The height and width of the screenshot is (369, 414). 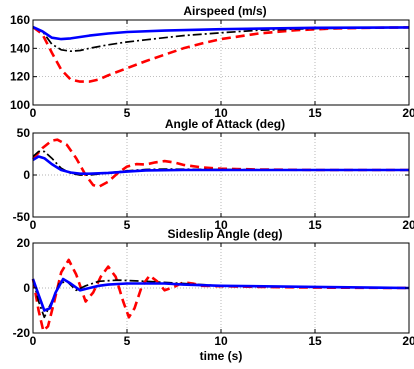 I want to click on airspeed-series-2-line, so click(x=221, y=39).